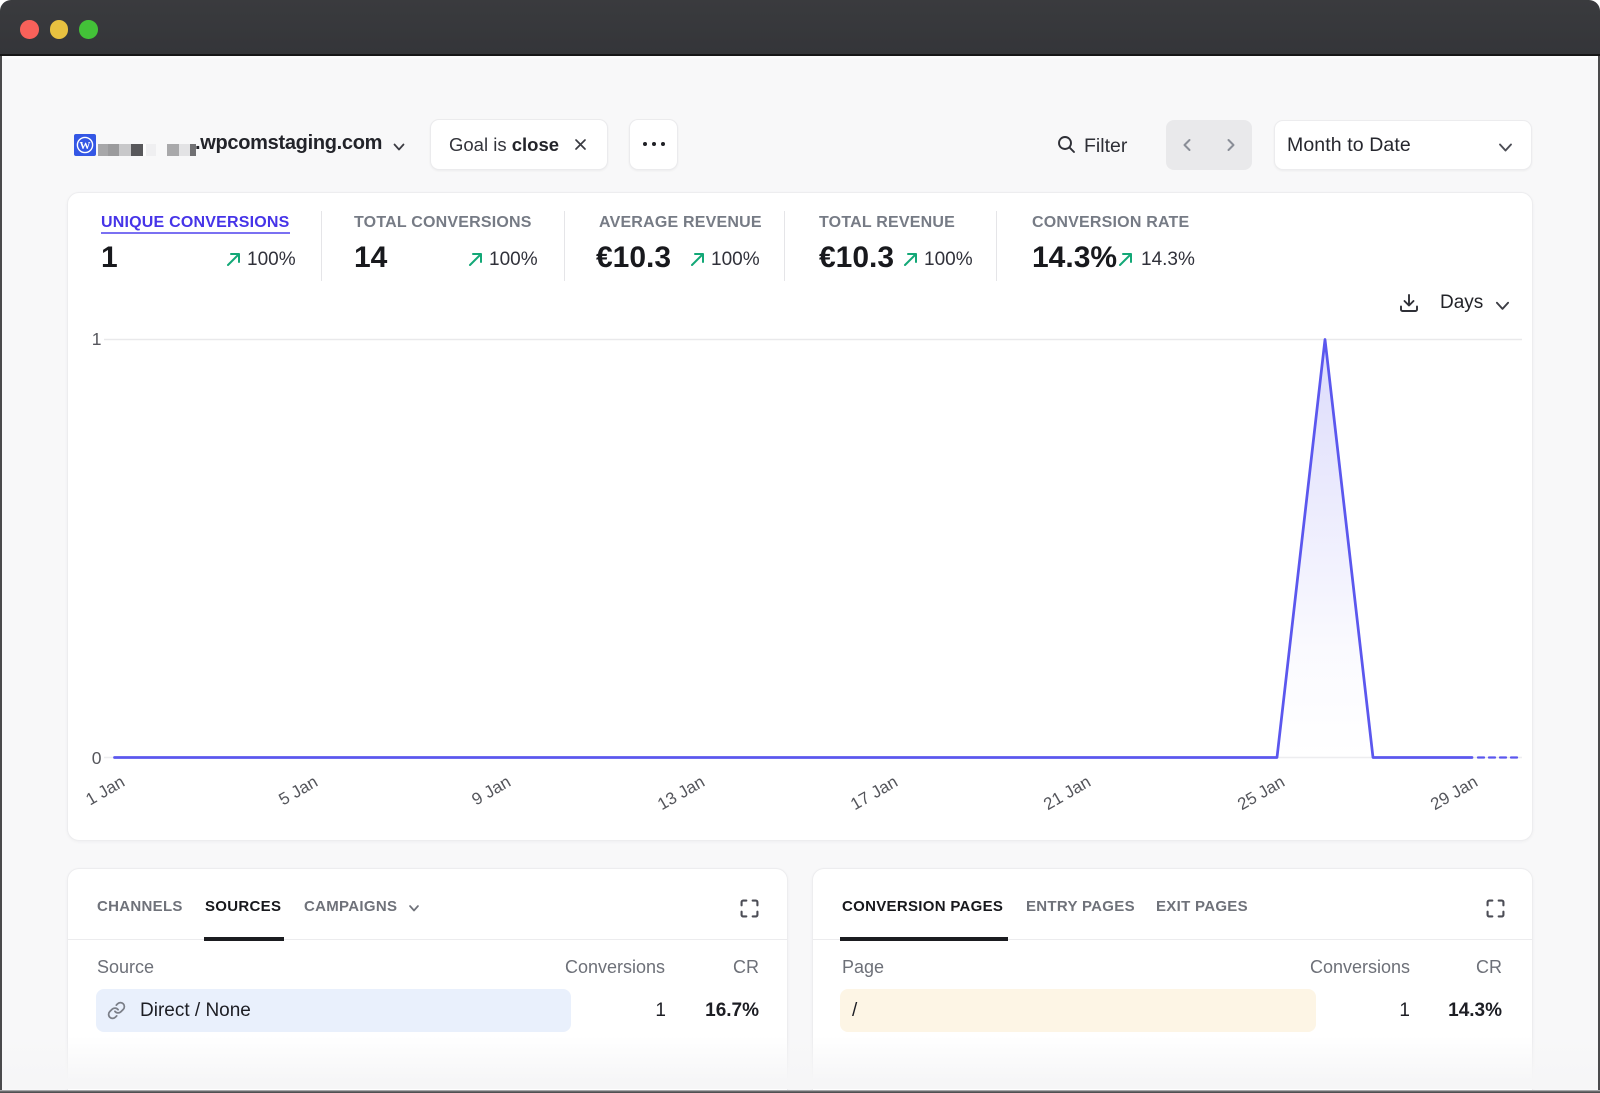 The image size is (1600, 1093). Describe the element at coordinates (874, 793) in the screenshot. I see `svg-text: 17 Jan` at that location.